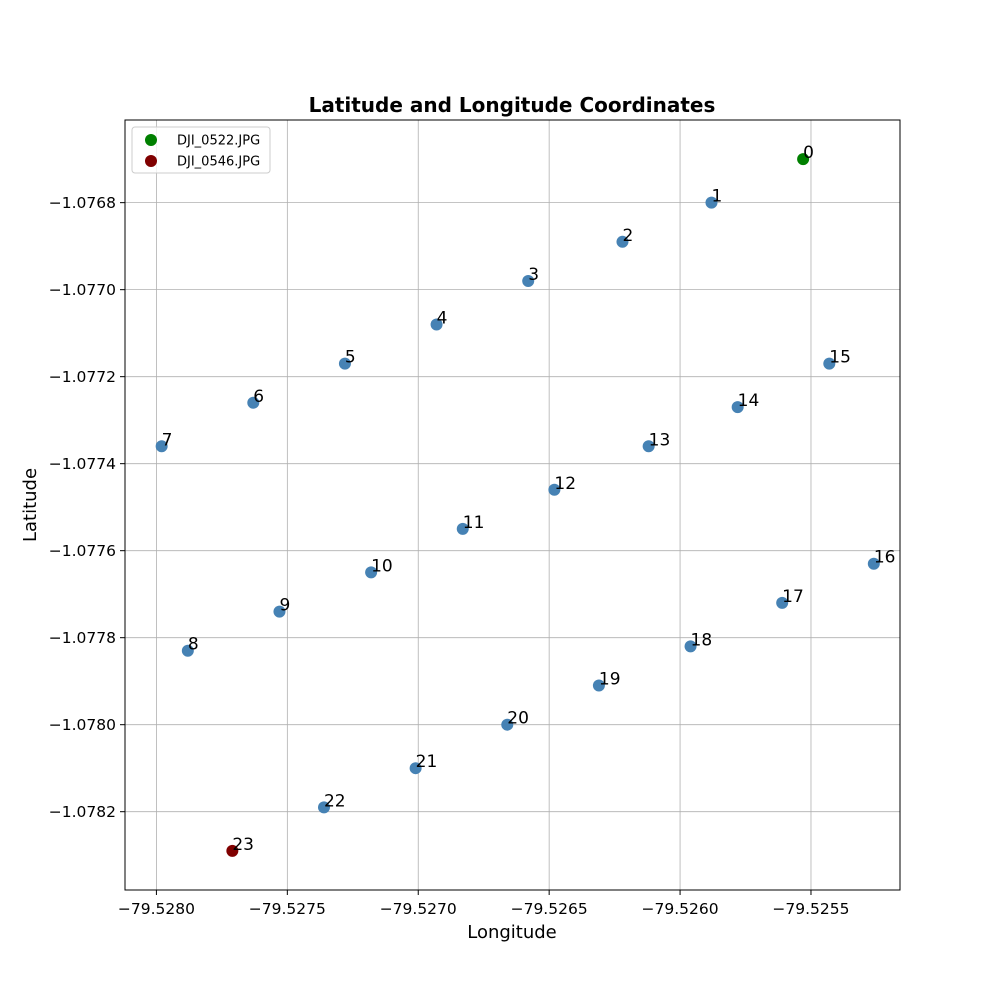 The height and width of the screenshot is (1000, 1000). Describe the element at coordinates (287, 909) in the screenshot. I see `x-tick-label: −79.5275` at that location.